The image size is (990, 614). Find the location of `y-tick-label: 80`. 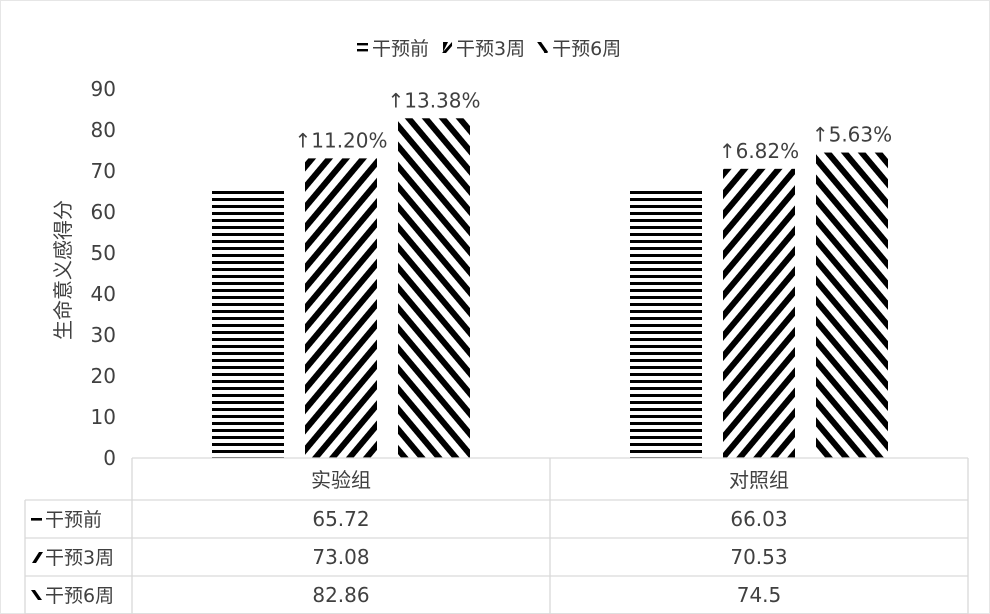

y-tick-label: 80 is located at coordinates (103, 130).